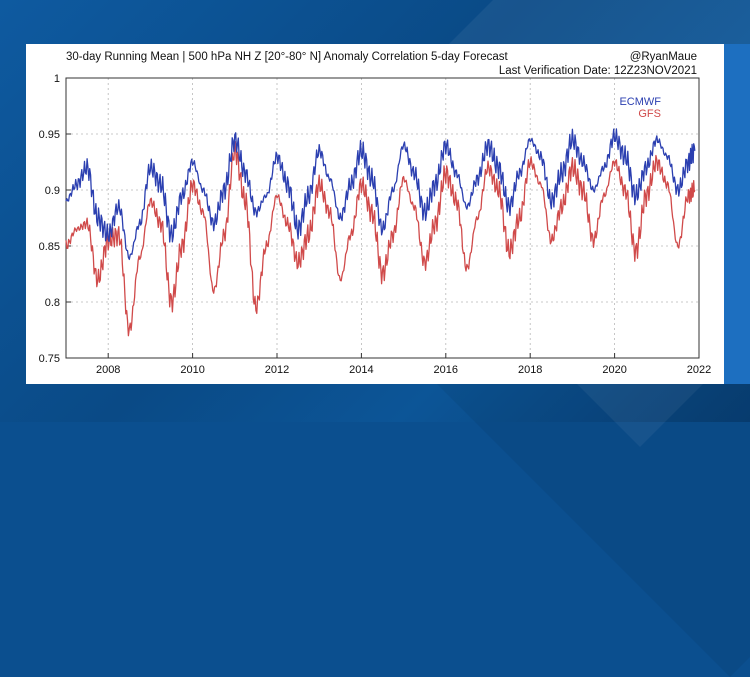 Image resolution: width=750 pixels, height=677 pixels. Describe the element at coordinates (277, 370) in the screenshot. I see `x-tick-label: 2012` at that location.